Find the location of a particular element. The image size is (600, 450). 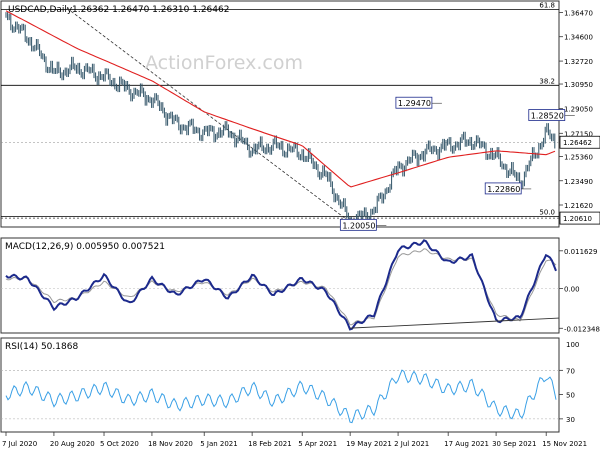

rsi-title: RSI(14) 50.1868 is located at coordinates (41, 347).